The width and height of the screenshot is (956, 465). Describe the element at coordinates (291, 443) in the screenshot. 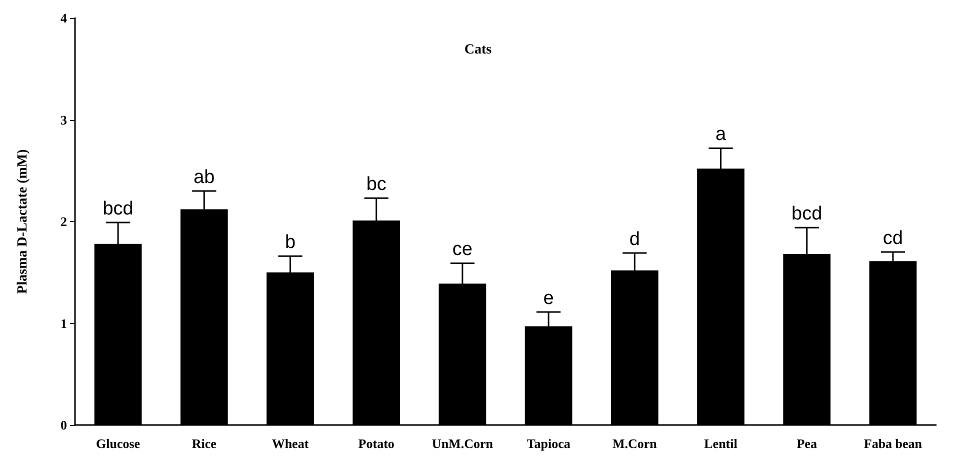

I see `x-tick-label: Wheat` at that location.